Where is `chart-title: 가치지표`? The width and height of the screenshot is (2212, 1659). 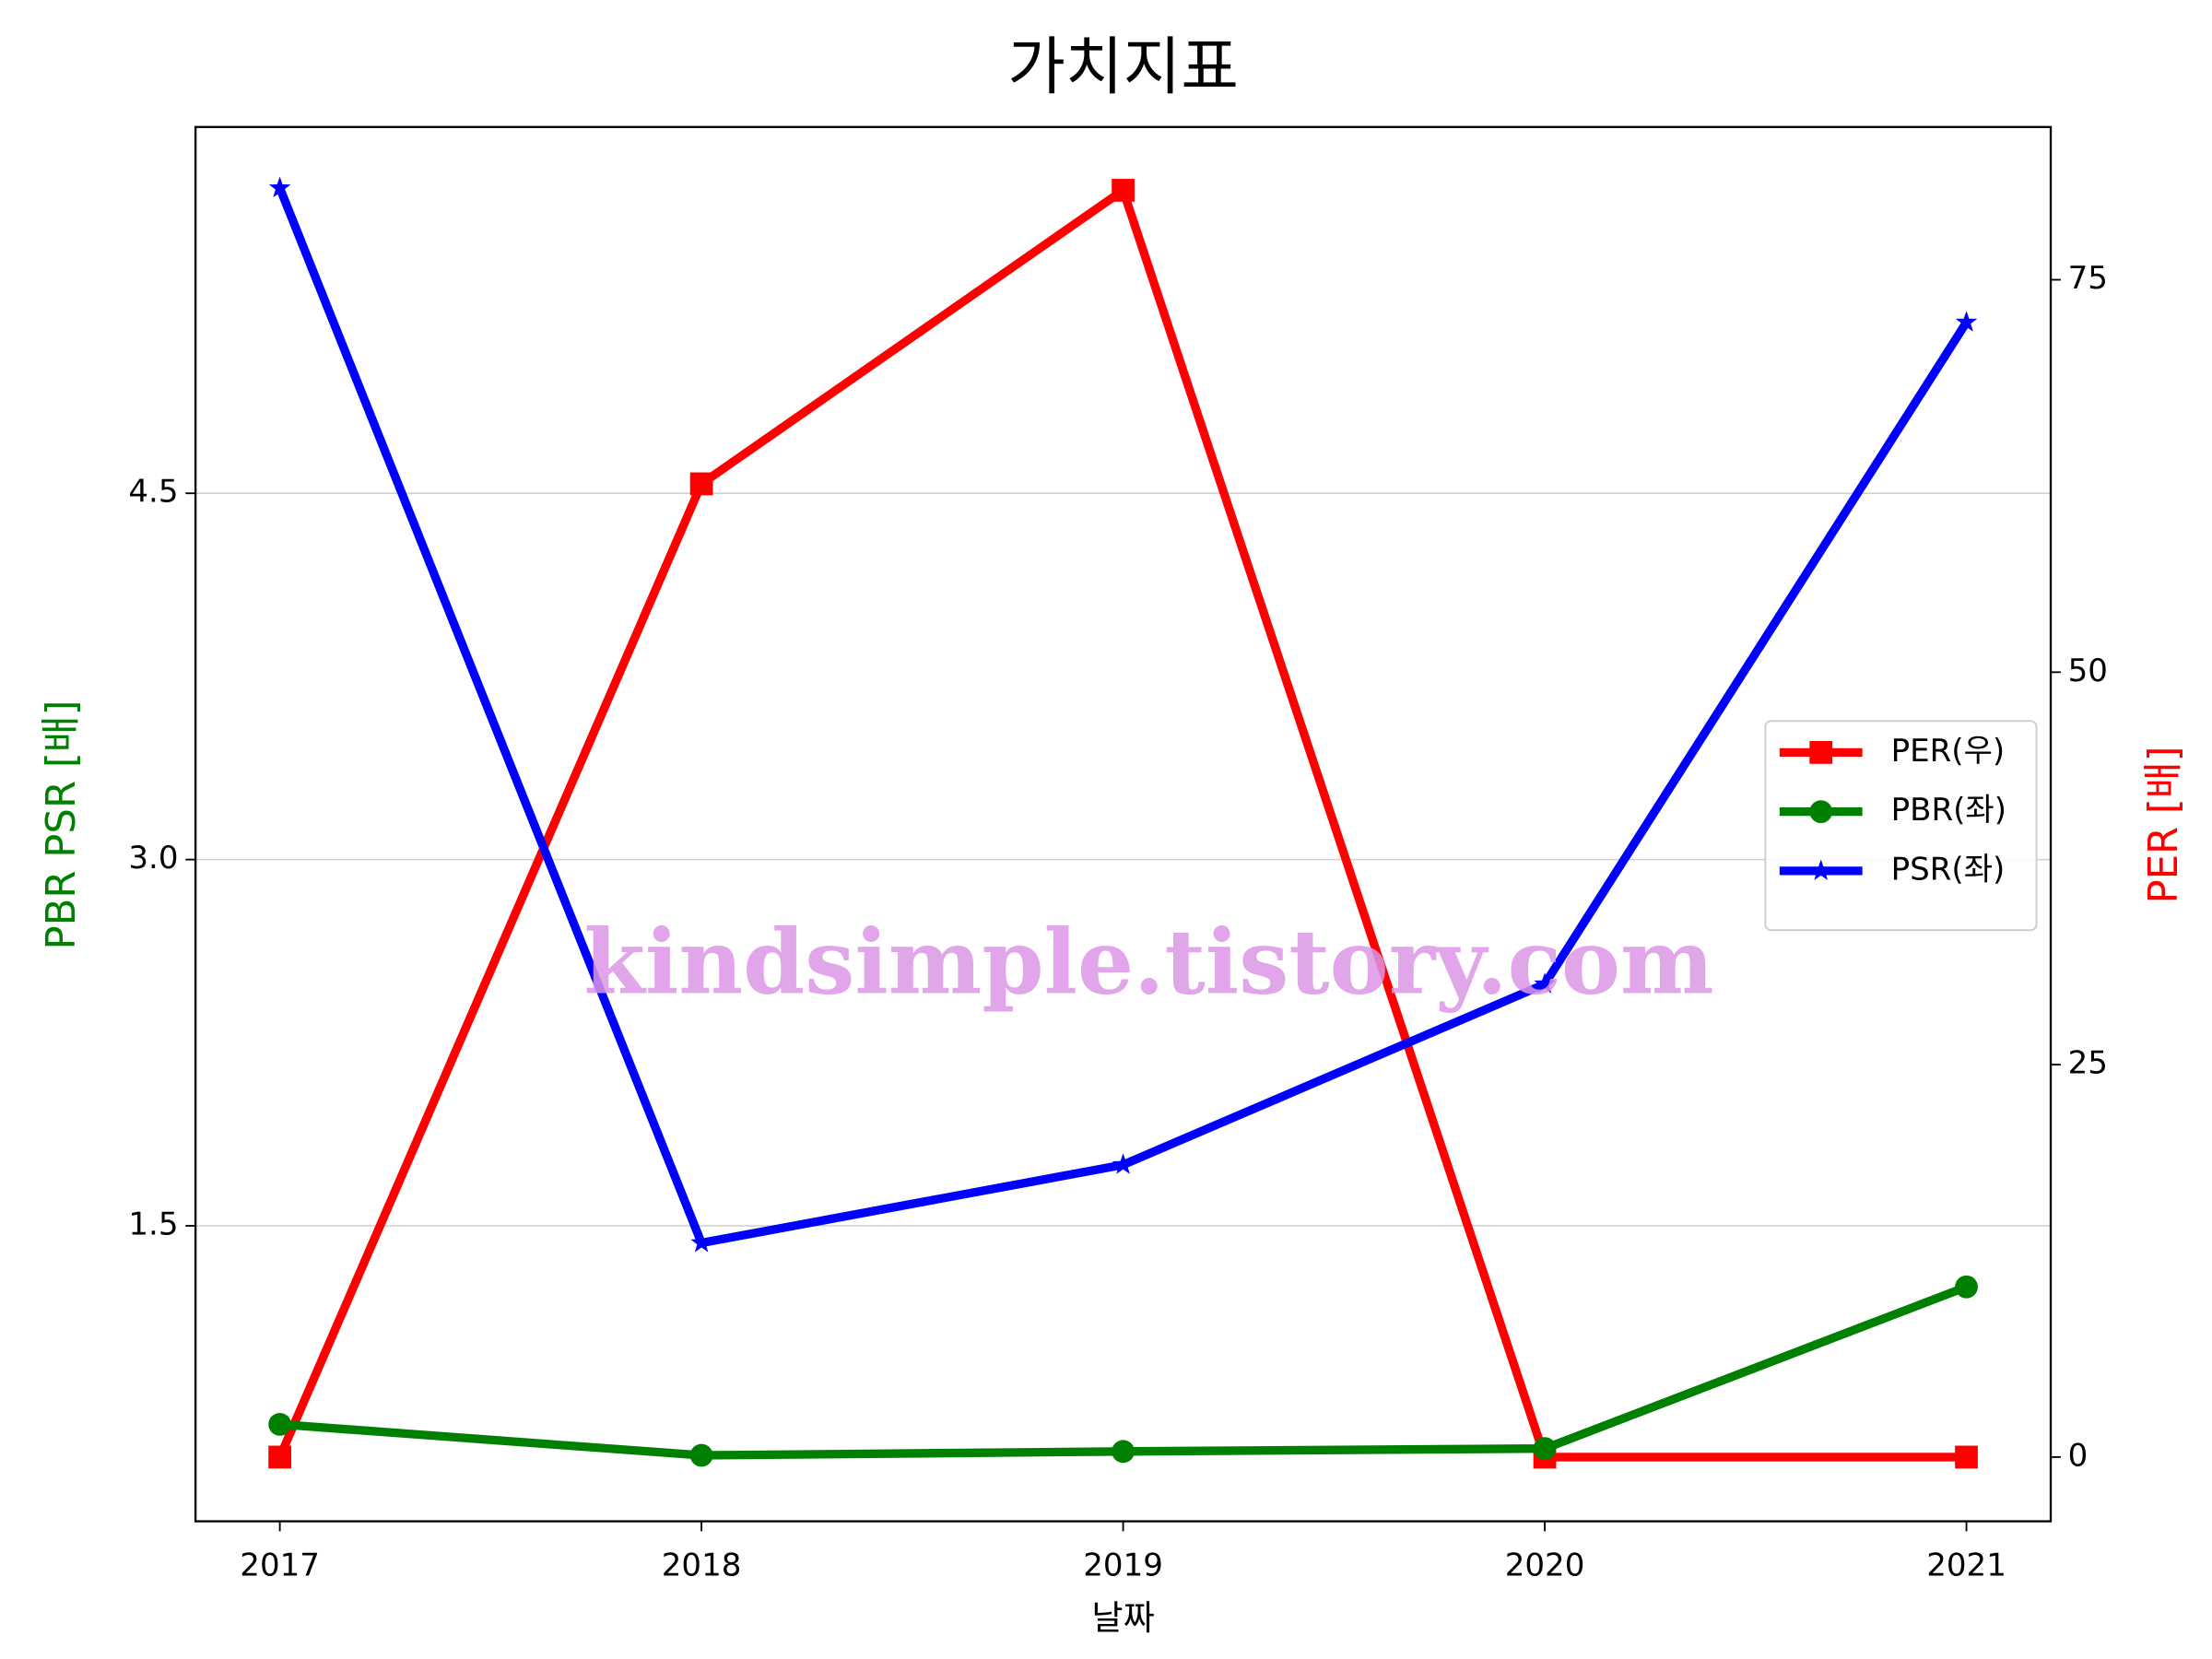 chart-title: 가치지표 is located at coordinates (1123, 67).